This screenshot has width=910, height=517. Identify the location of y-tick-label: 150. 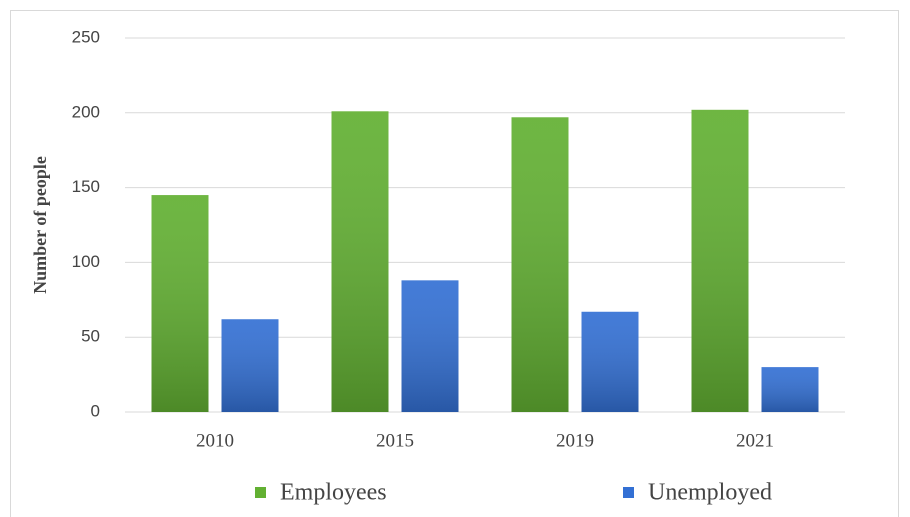
(86, 186).